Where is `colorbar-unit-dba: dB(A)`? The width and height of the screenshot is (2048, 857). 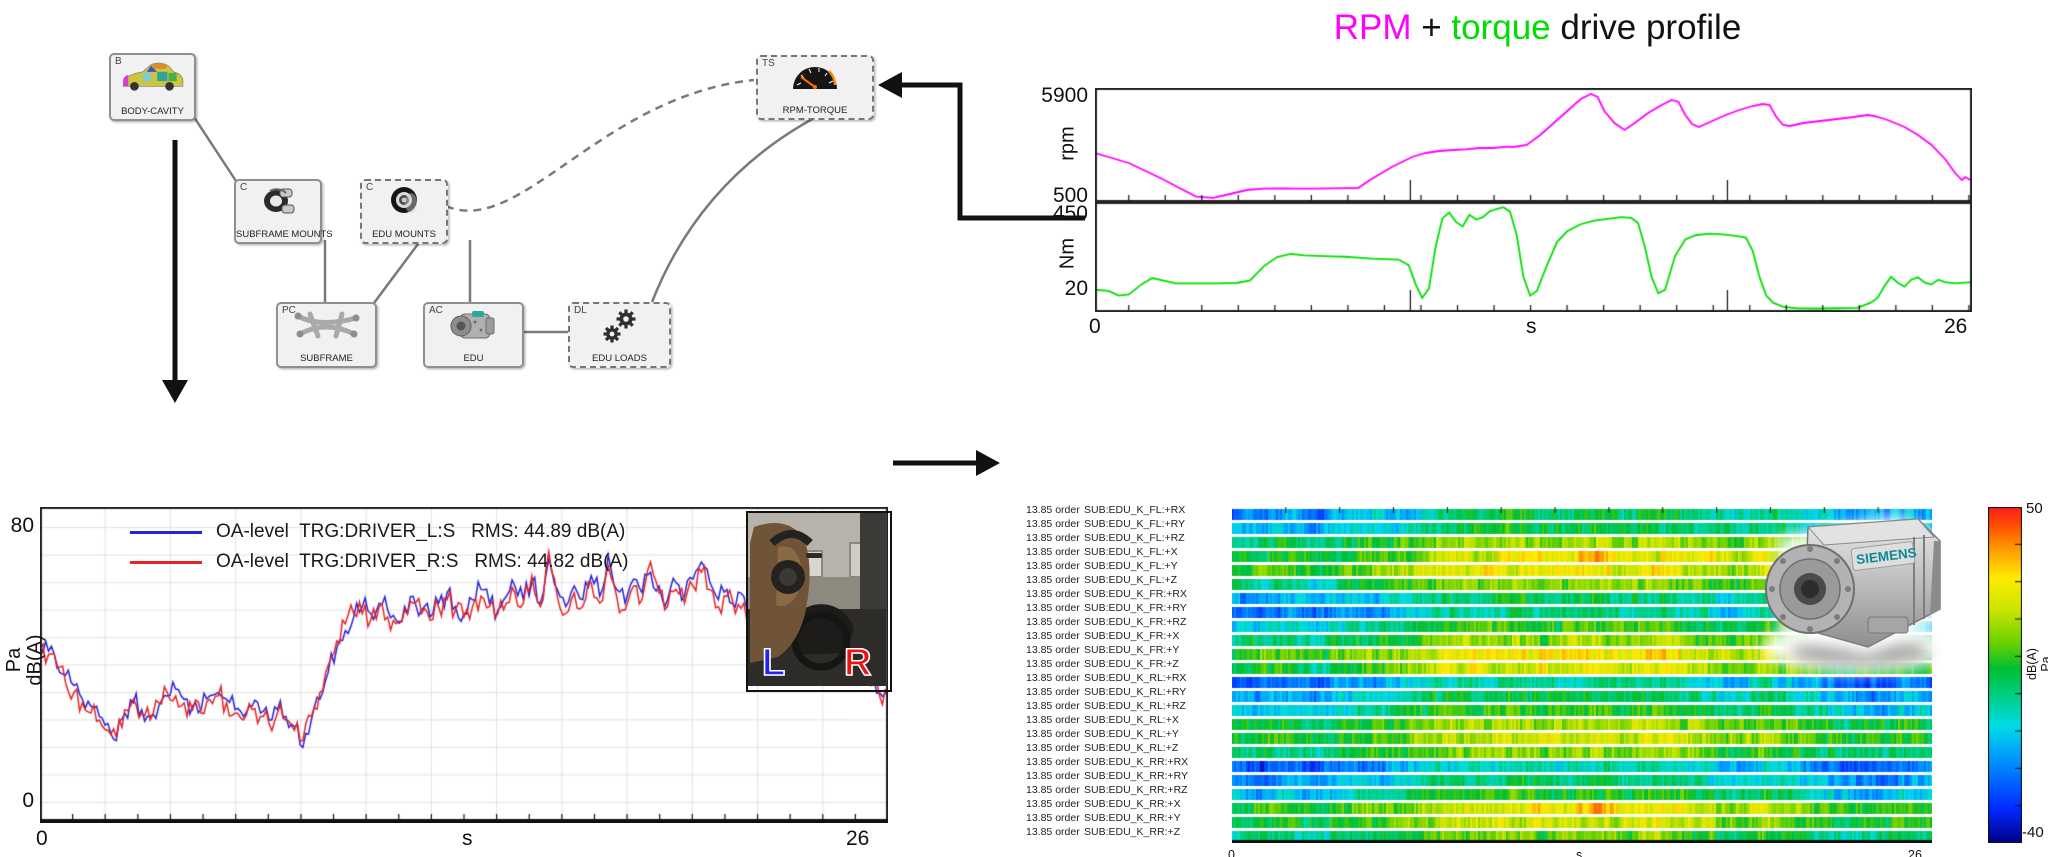 colorbar-unit-dba: dB(A) is located at coordinates (2032, 664).